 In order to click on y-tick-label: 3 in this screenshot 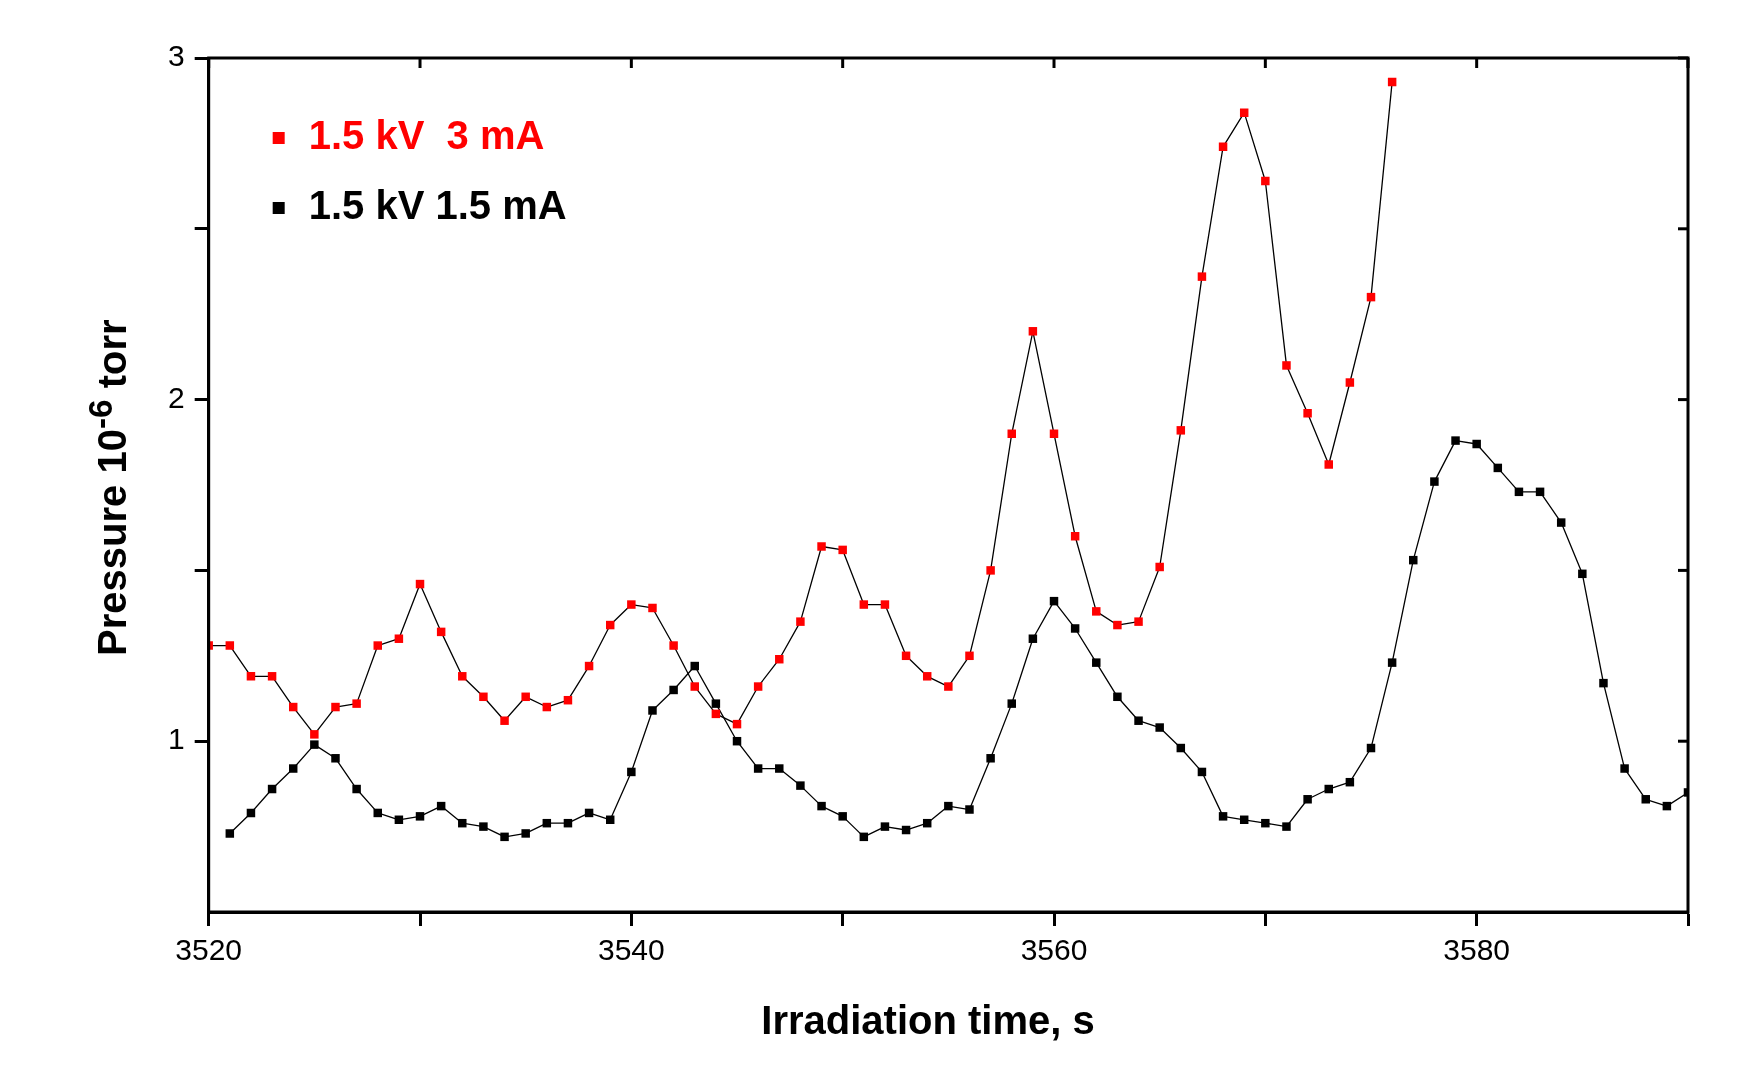, I will do `click(176, 56)`.